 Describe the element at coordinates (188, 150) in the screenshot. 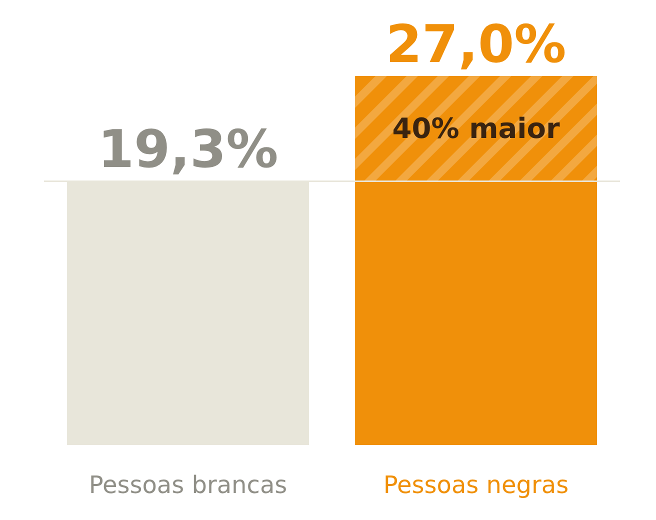

I see `data-label: 19,3%` at that location.